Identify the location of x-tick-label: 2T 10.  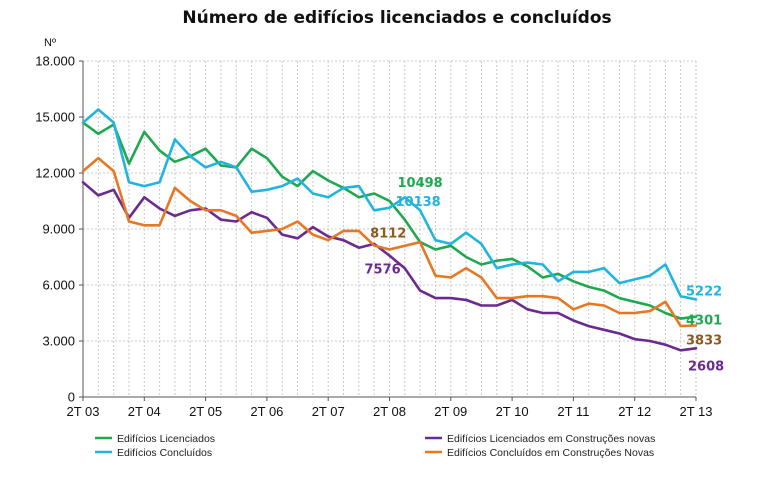
(512, 411).